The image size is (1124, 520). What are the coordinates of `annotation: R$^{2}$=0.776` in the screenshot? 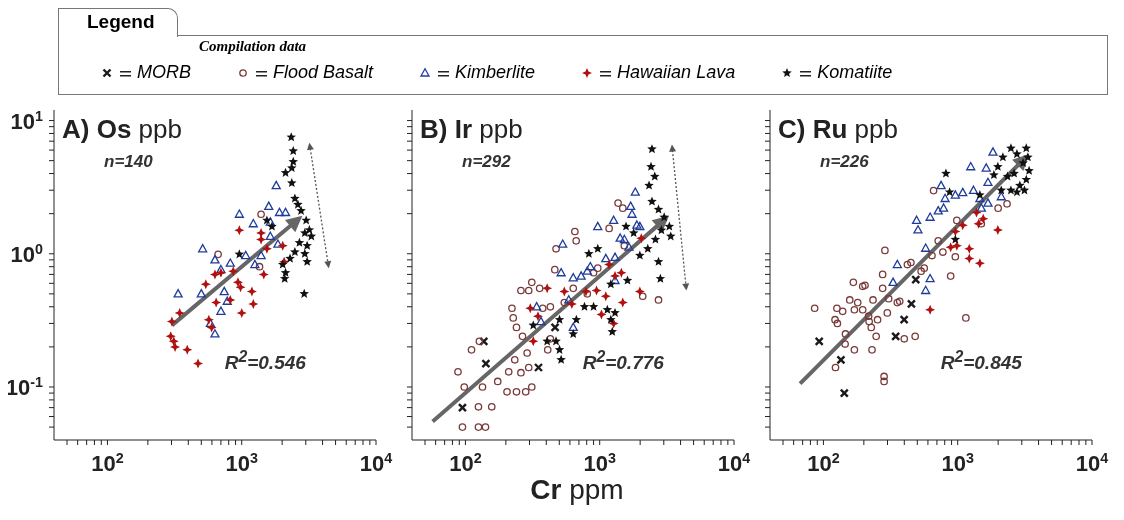 It's located at (623, 360).